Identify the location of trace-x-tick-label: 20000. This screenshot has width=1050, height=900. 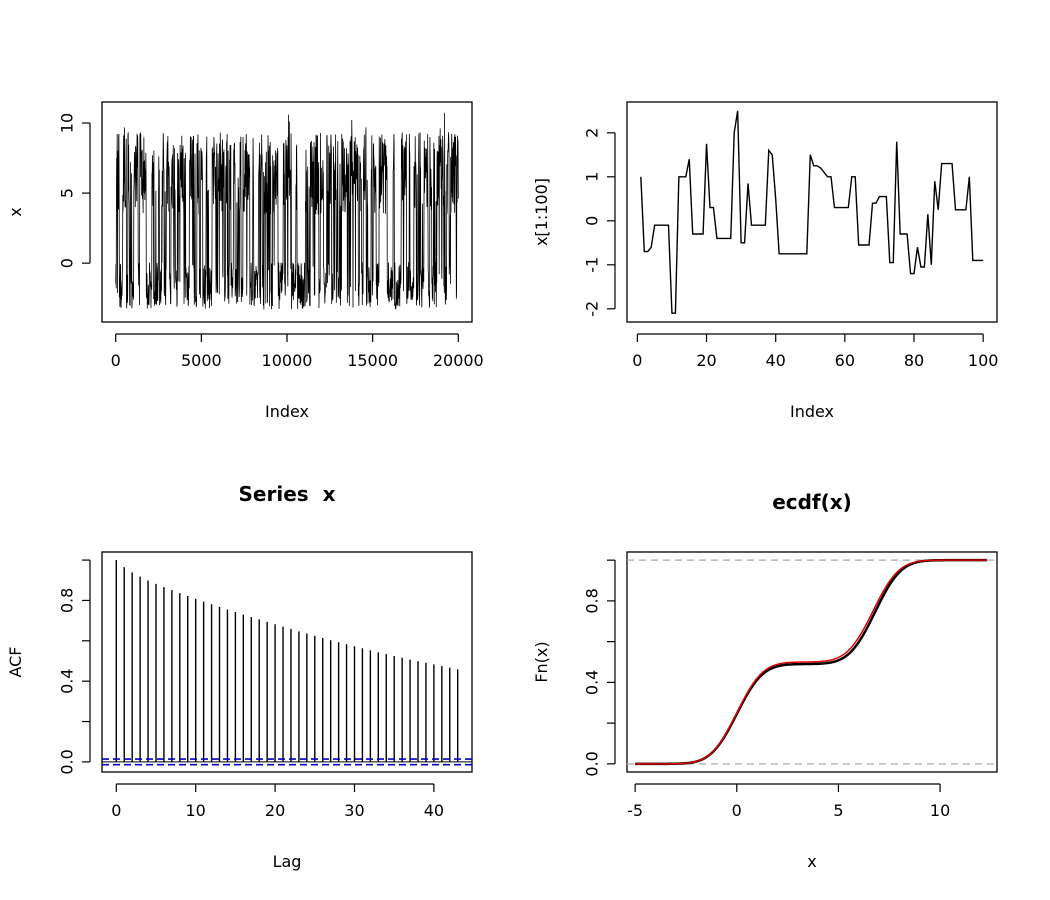
(458, 360).